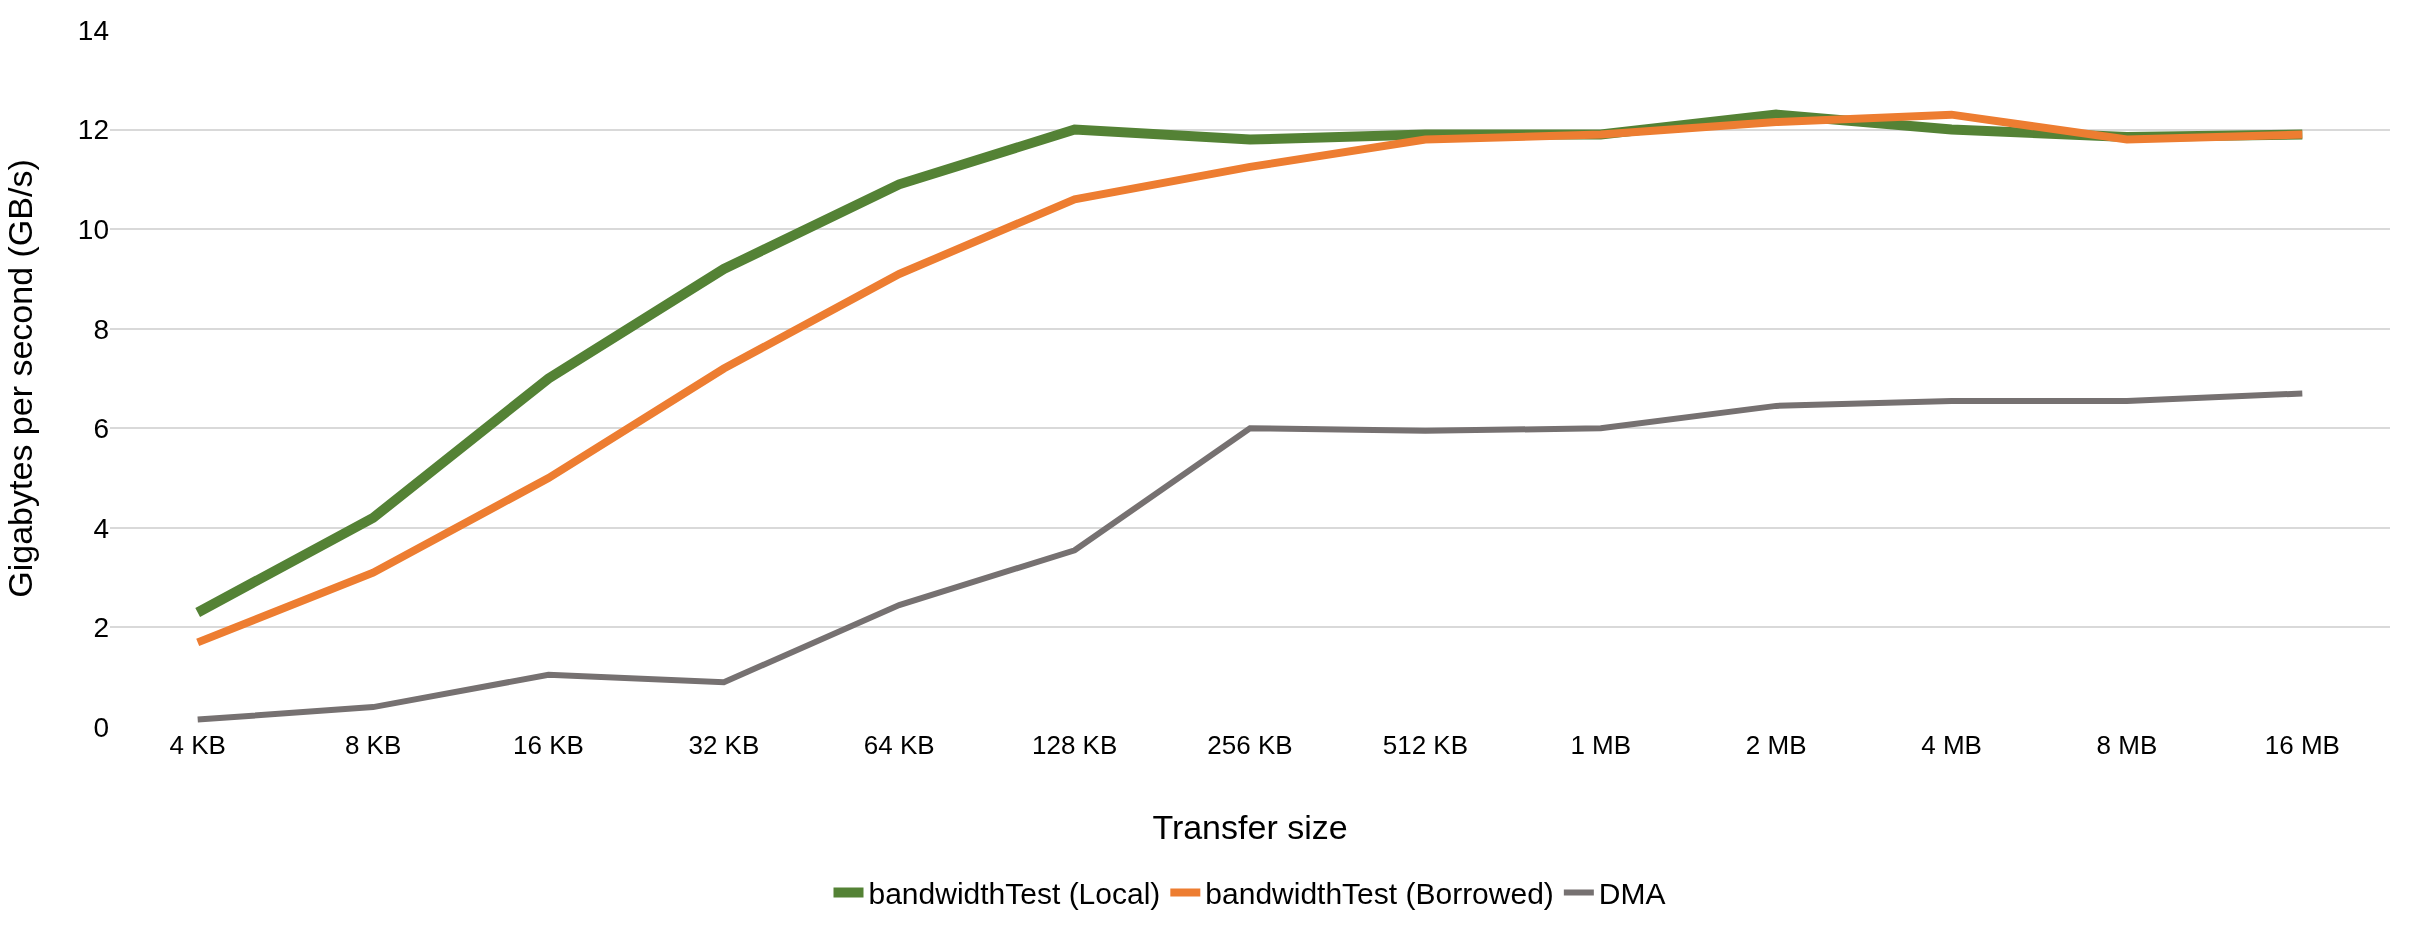  What do you see at coordinates (1379, 894) in the screenshot?
I see `legend-label: bandwidthTest (Borrowed)` at bounding box center [1379, 894].